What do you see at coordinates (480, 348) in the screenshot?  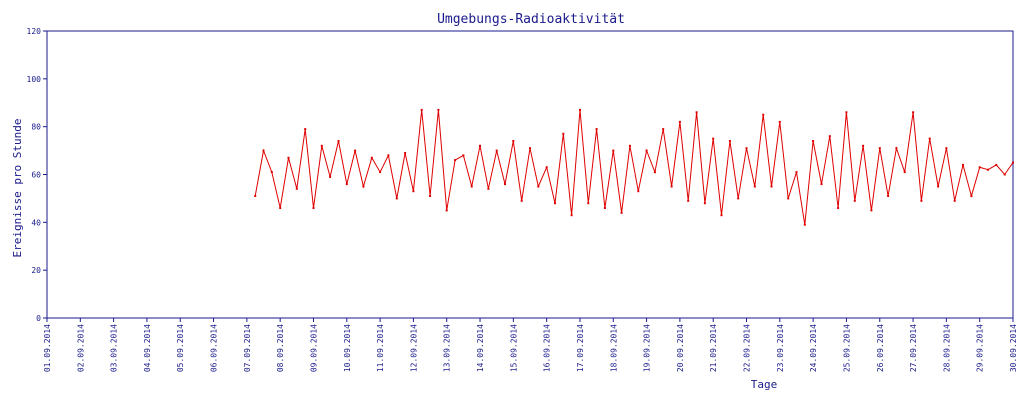 I see `x-tick-label: 14.09.2014` at bounding box center [480, 348].